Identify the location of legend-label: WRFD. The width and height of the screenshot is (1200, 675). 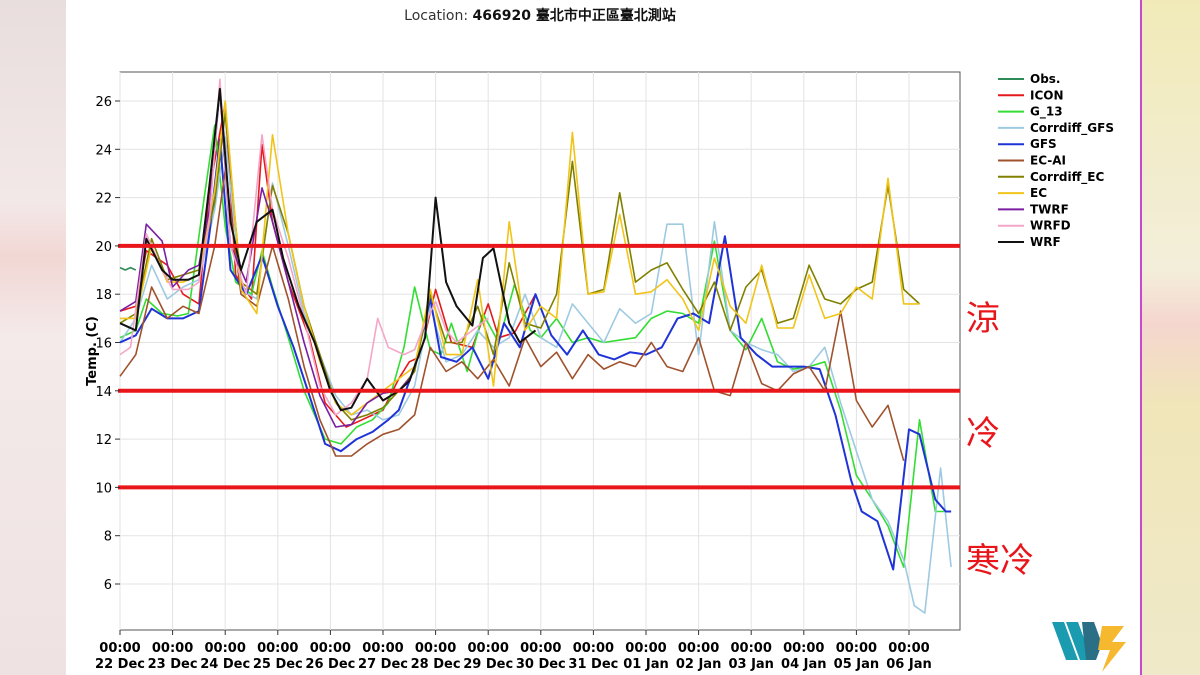
(1050, 226).